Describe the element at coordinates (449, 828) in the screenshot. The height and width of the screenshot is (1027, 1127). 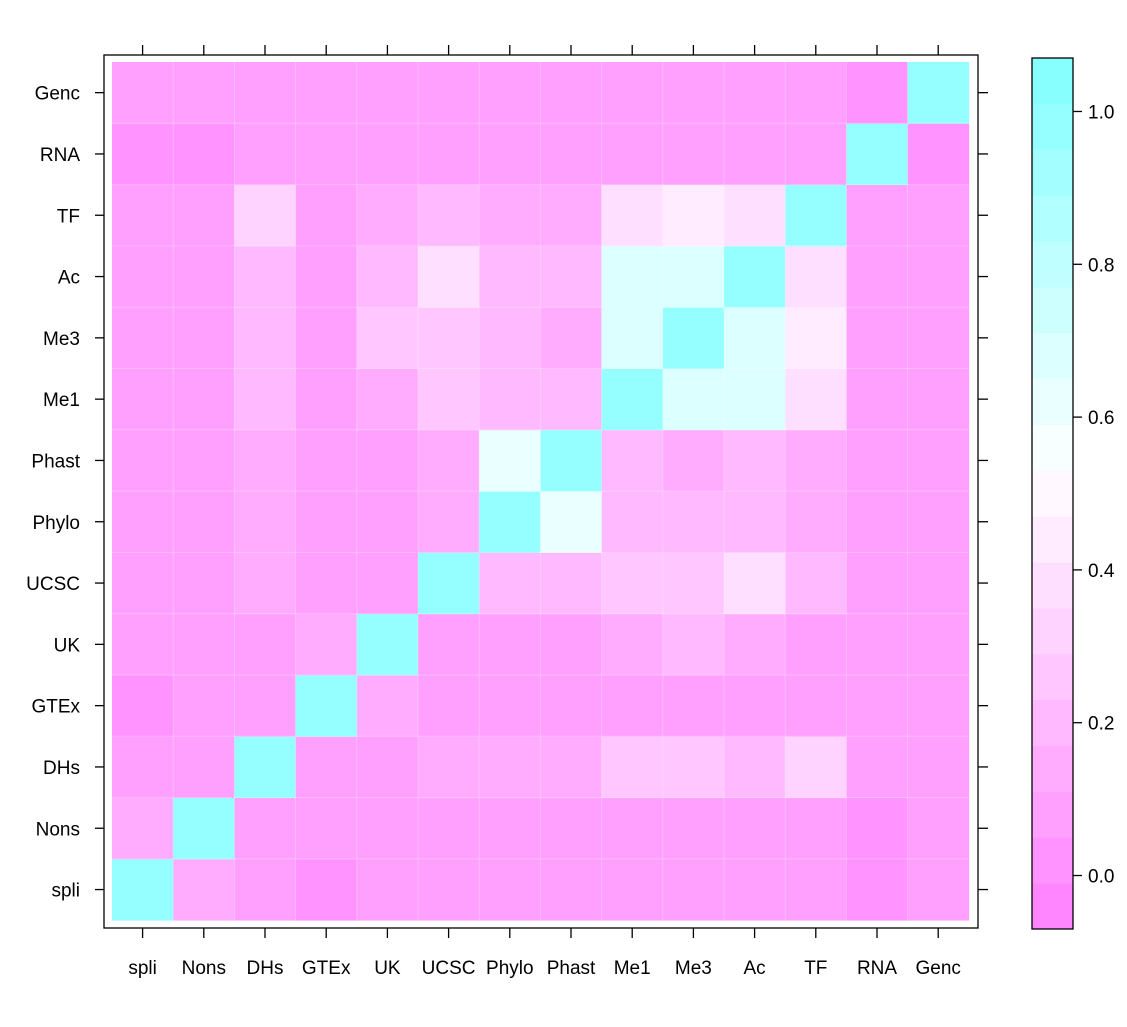
I see `heatmap-cell-Nons-UCSC` at that location.